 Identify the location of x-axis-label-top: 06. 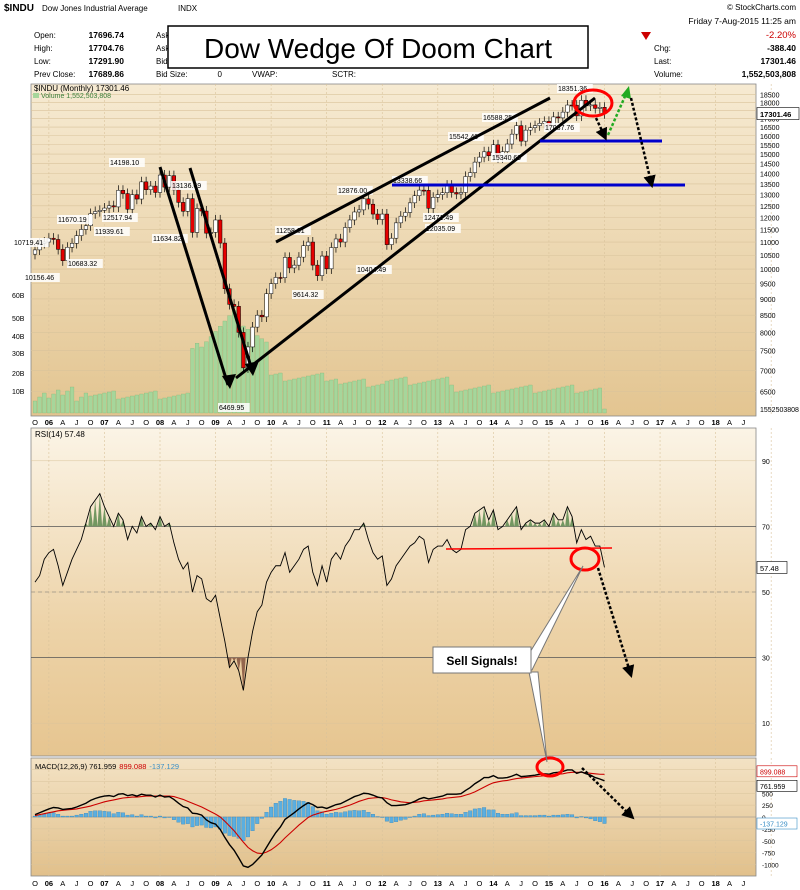
(49, 422).